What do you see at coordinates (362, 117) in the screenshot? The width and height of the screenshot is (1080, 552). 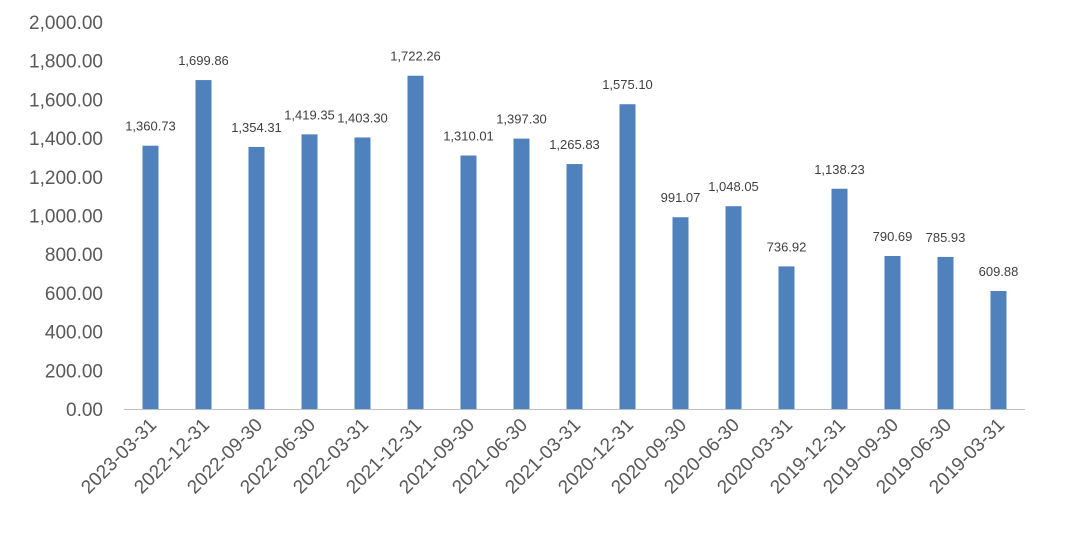 I see `data-label: 1,403.30` at bounding box center [362, 117].